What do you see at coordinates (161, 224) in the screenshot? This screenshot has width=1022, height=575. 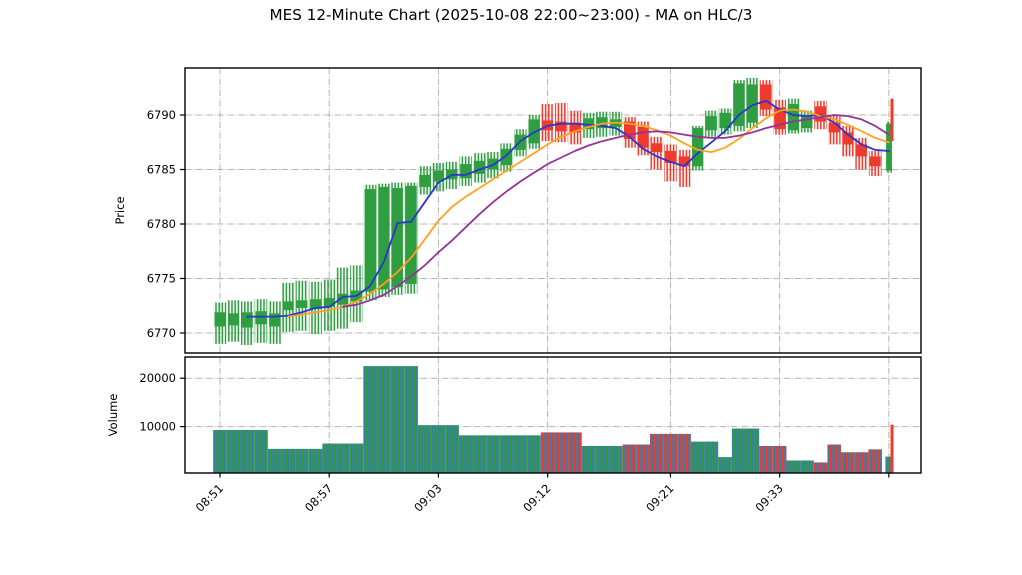 I see `price-tick-label: 6780` at bounding box center [161, 224].